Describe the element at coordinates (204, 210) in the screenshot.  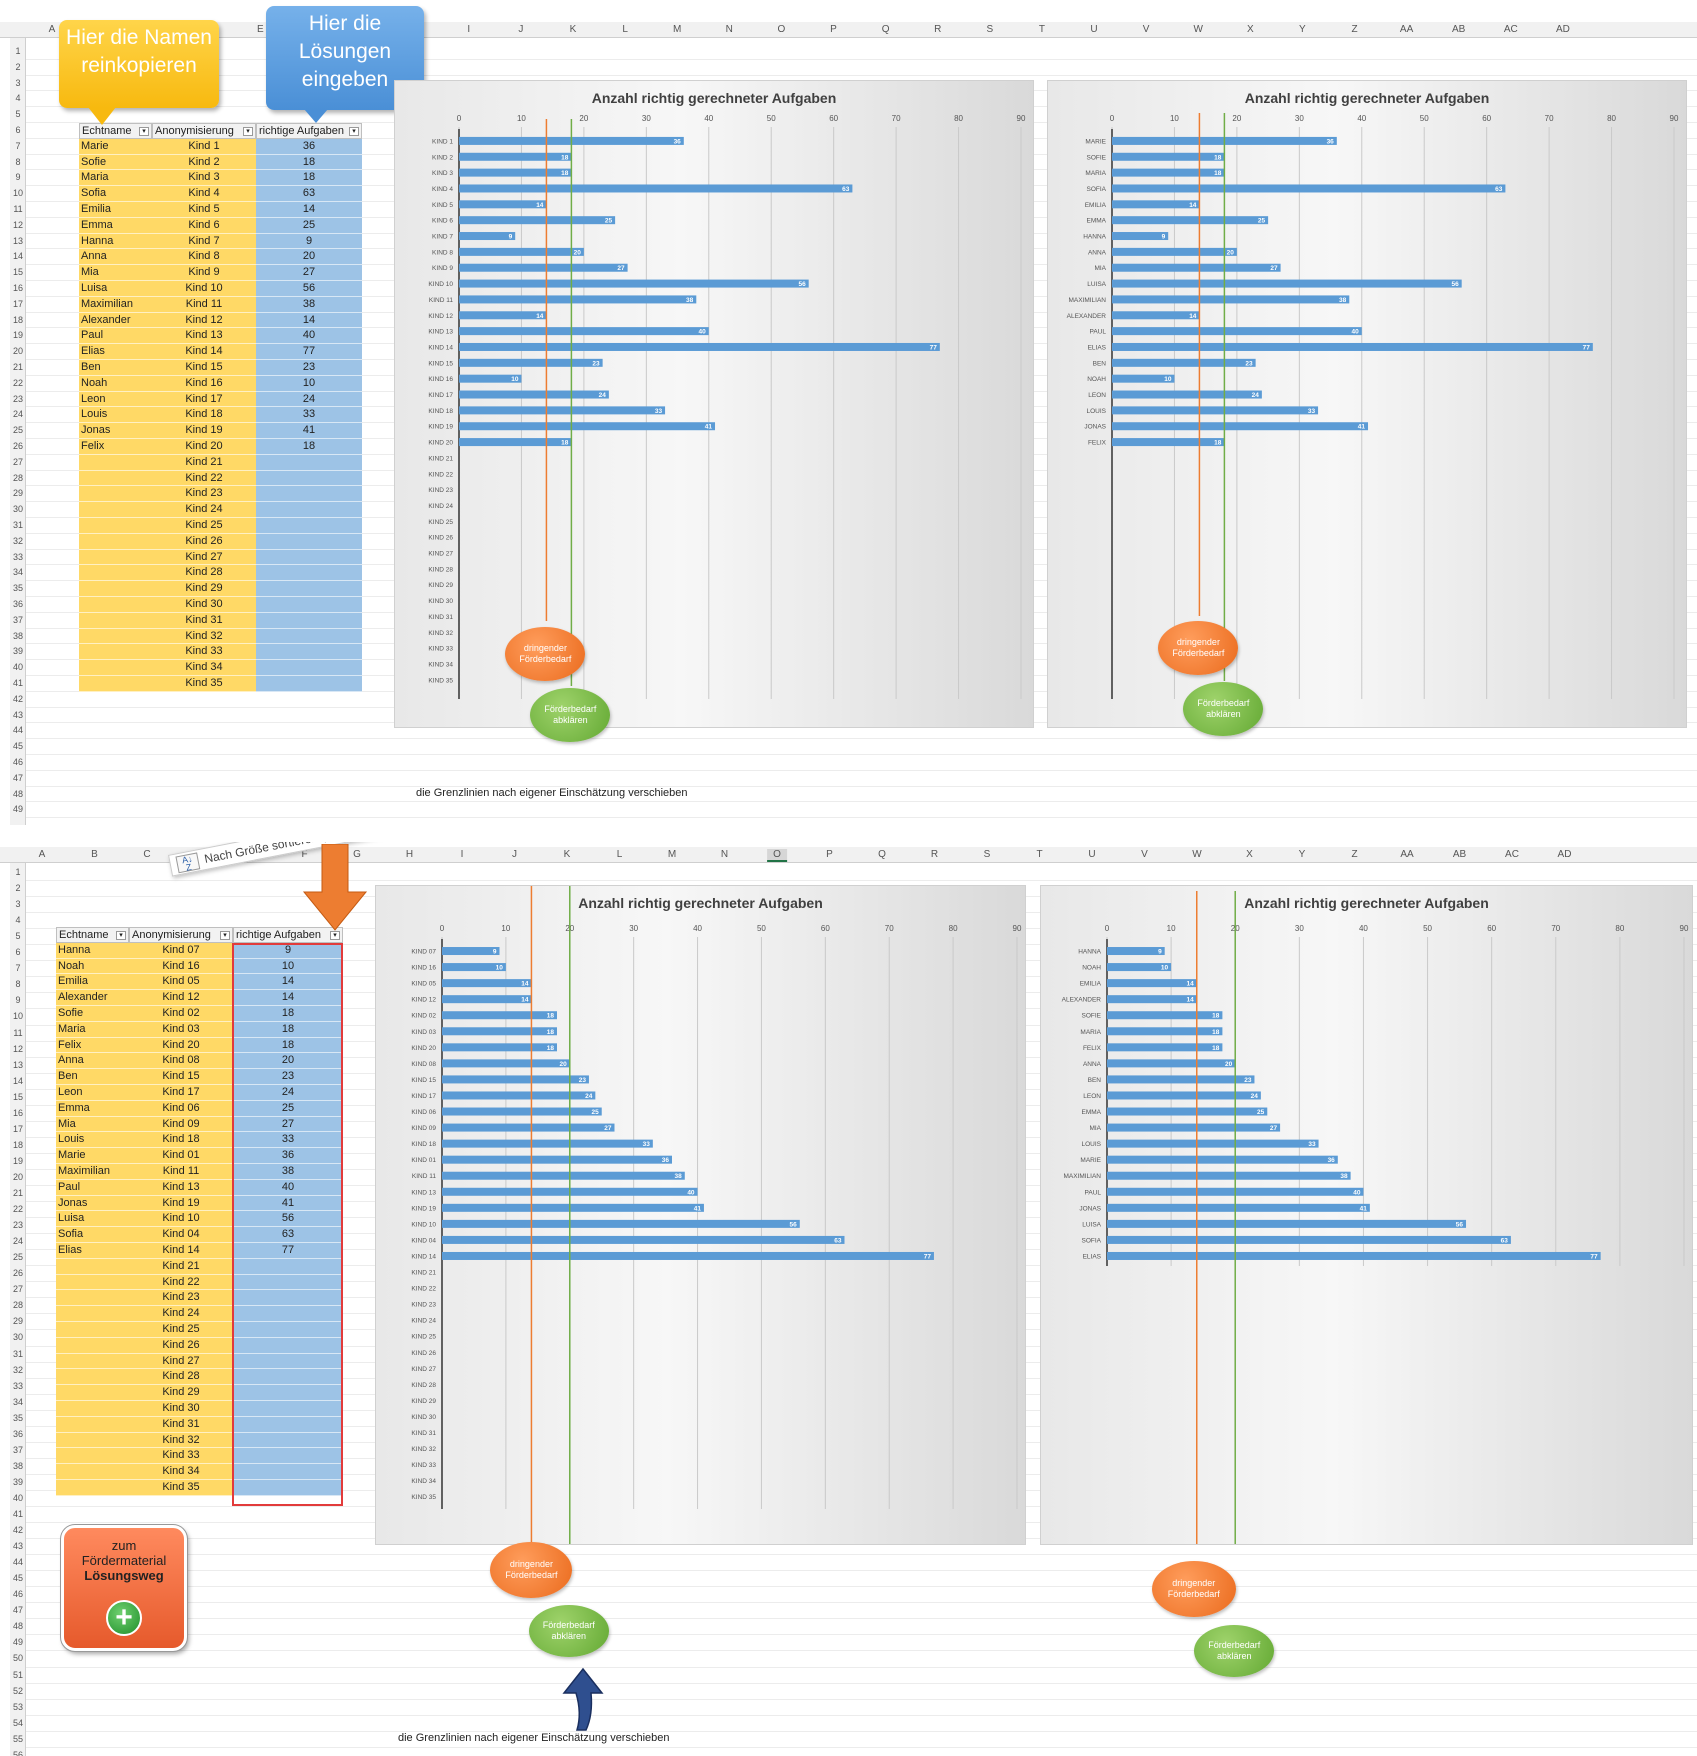
I see `anon-cell: Kind 5` at that location.